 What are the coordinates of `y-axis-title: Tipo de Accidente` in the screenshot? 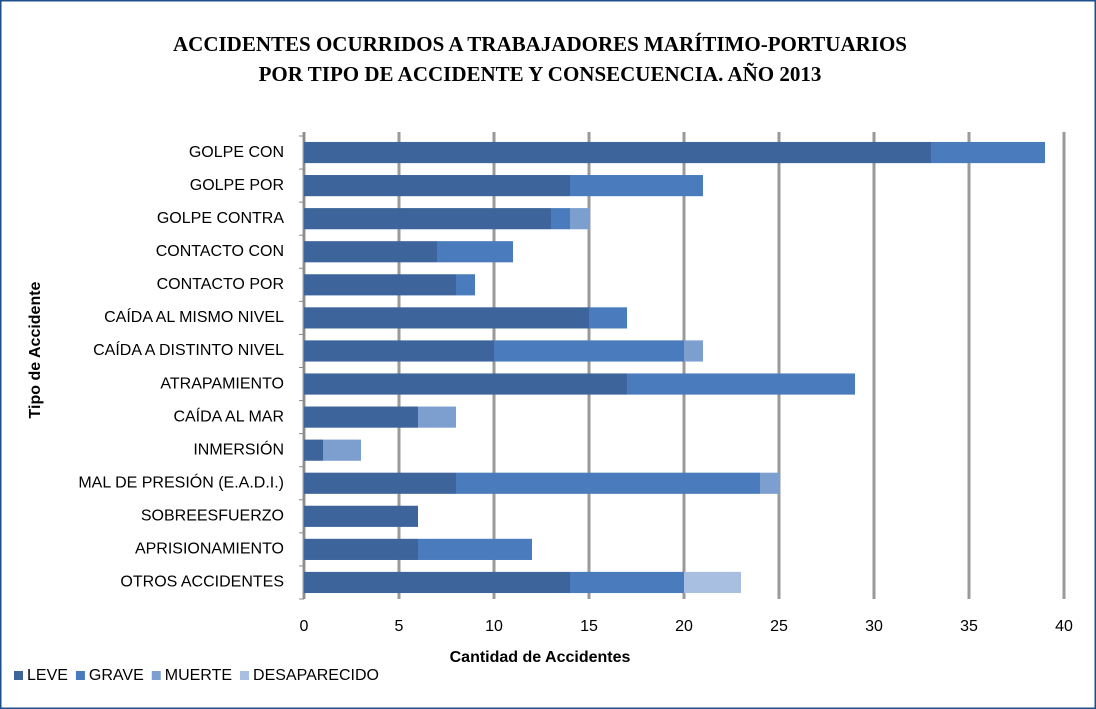 It's located at (35, 349).